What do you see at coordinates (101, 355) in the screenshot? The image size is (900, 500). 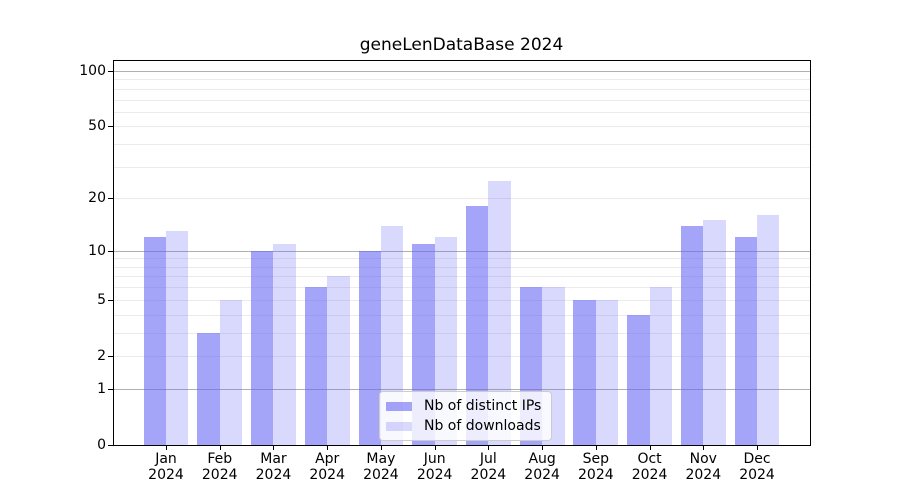 I see `ytick-label-2: 2` at bounding box center [101, 355].